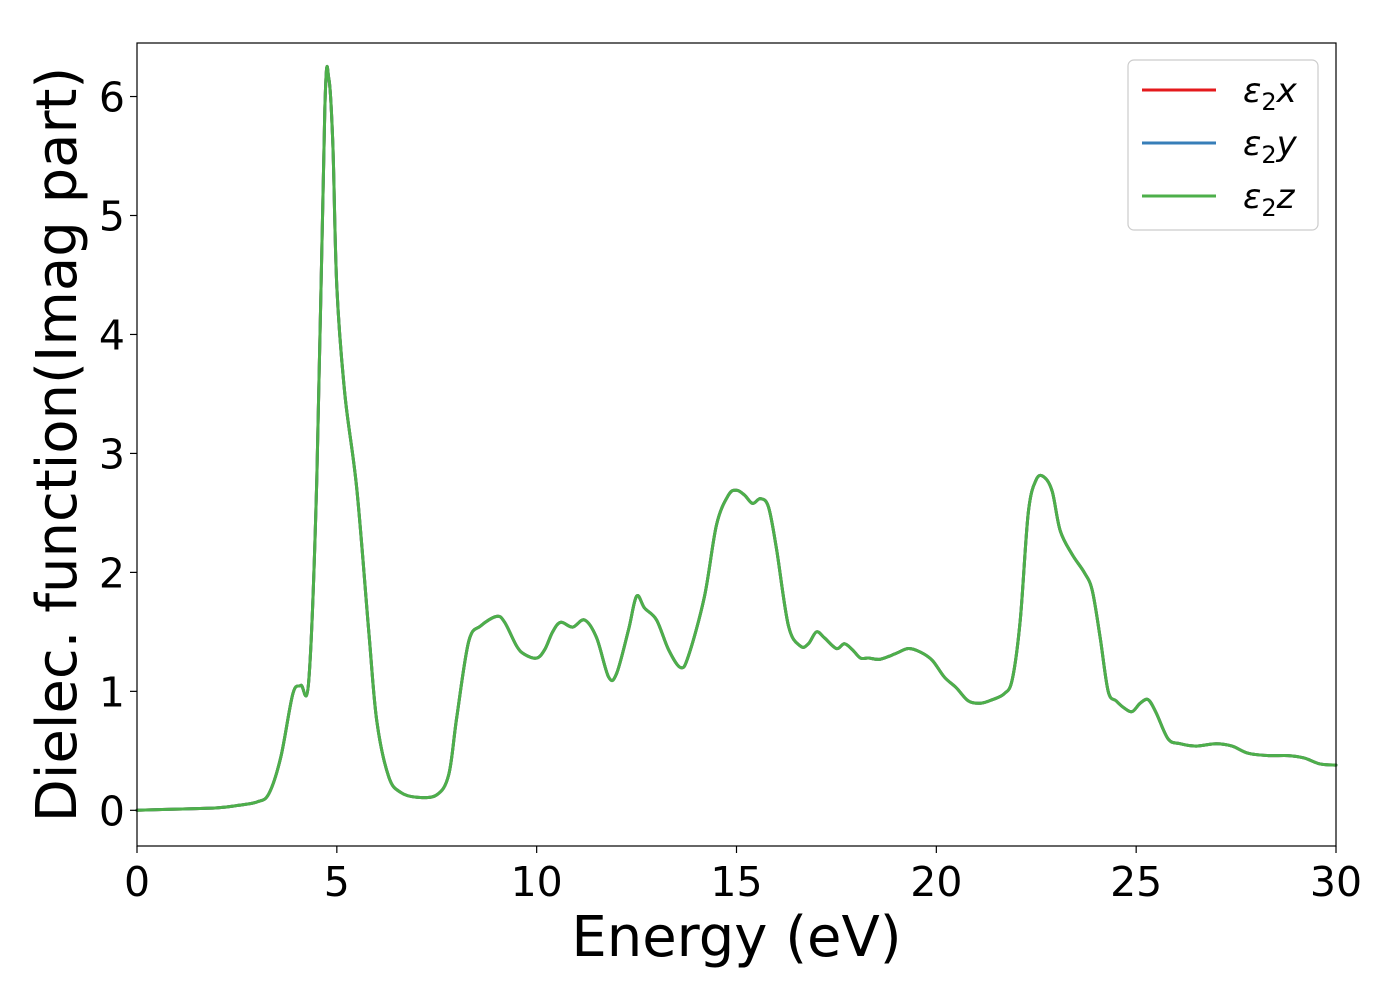 This screenshot has width=1400, height=1004. I want to click on legend-frame, so click(1223, 145).